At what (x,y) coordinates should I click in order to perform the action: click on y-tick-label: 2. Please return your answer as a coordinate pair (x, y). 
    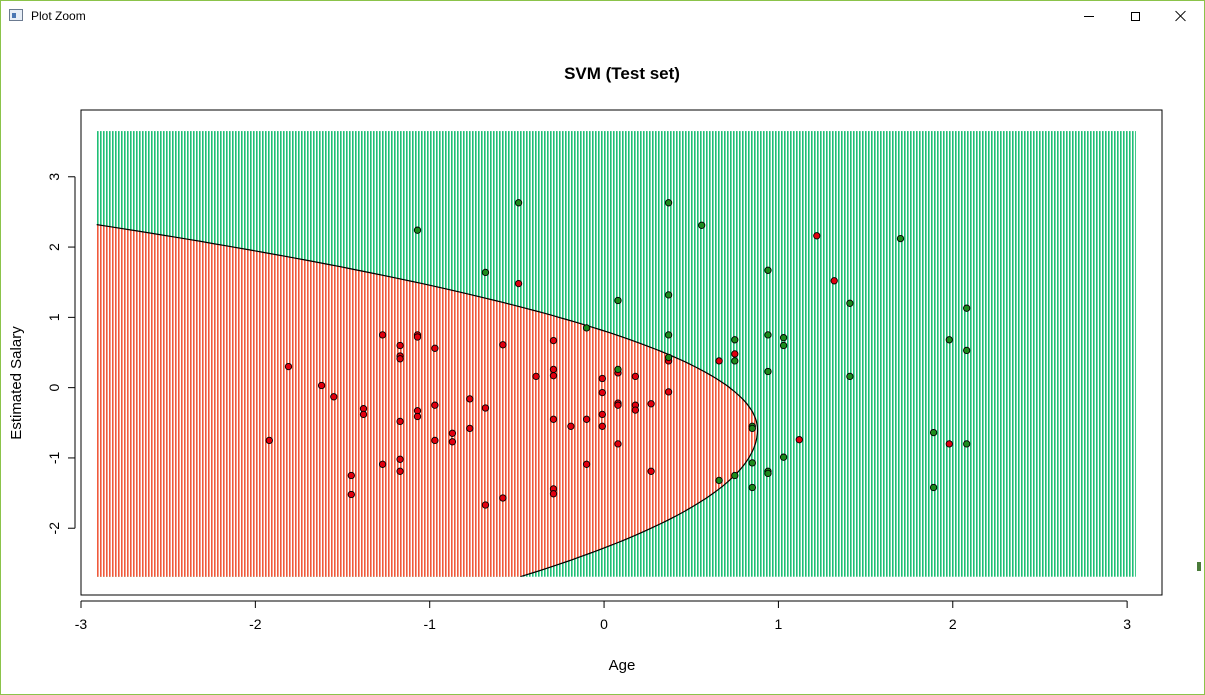
    Looking at the image, I should click on (54, 247).